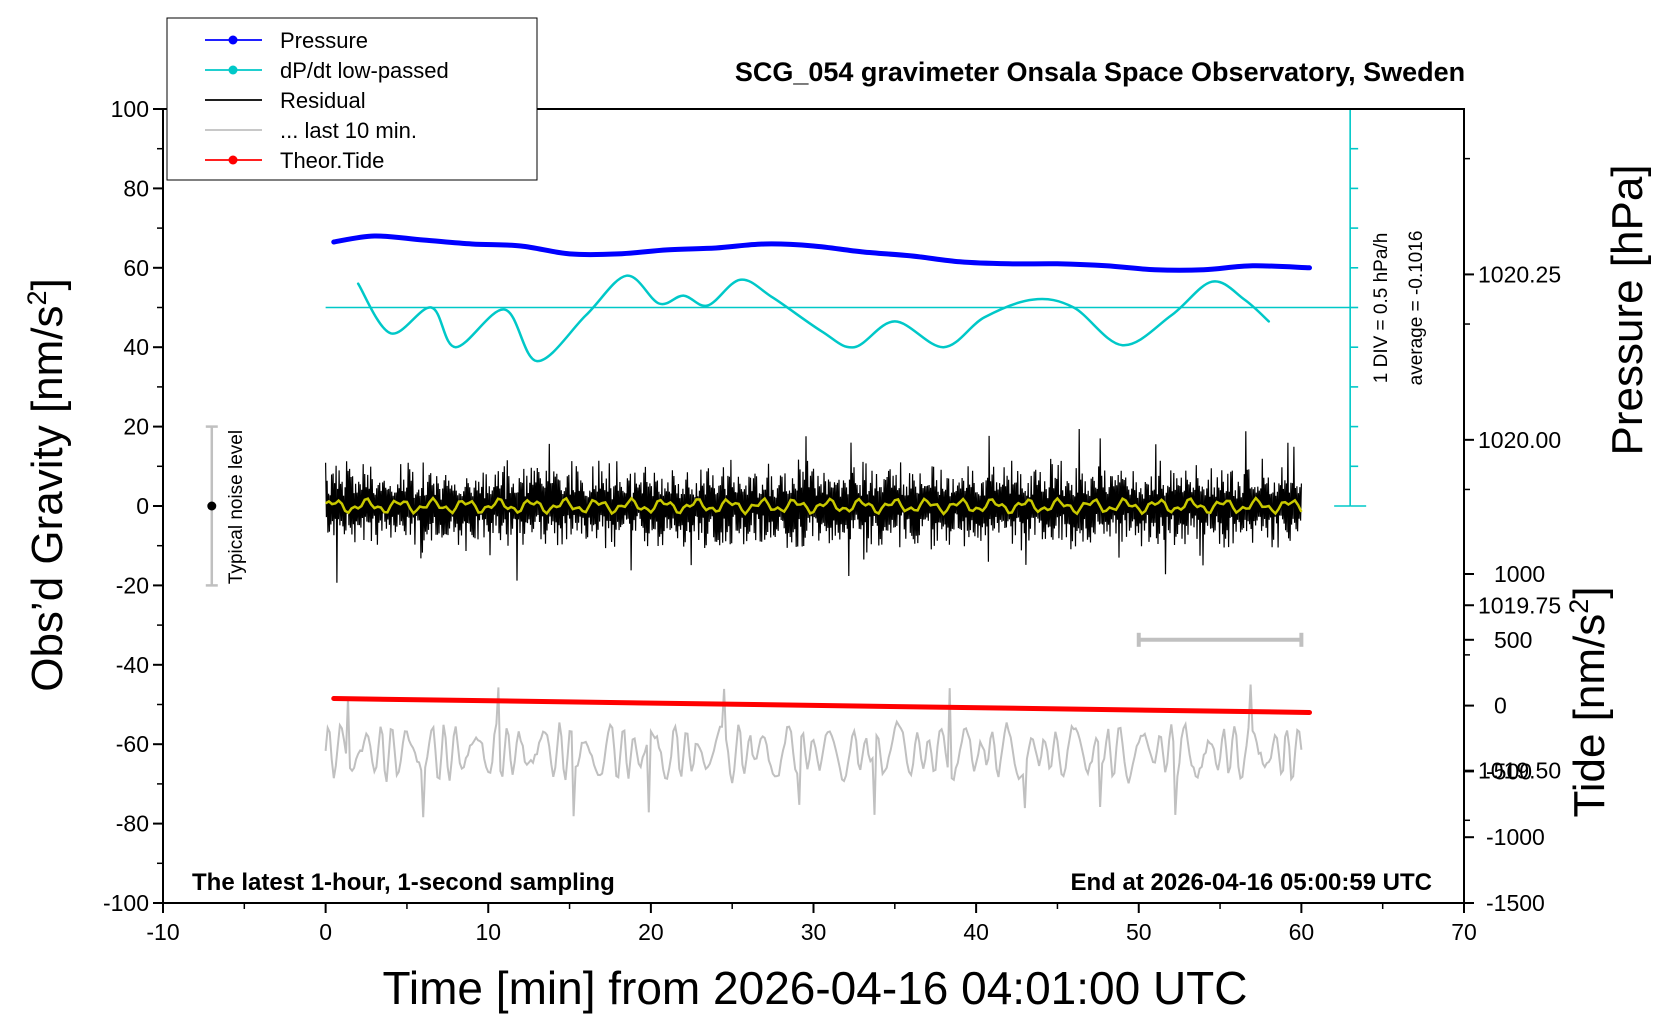  Describe the element at coordinates (651, 932) in the screenshot. I see `x-tick-label: 20` at that location.